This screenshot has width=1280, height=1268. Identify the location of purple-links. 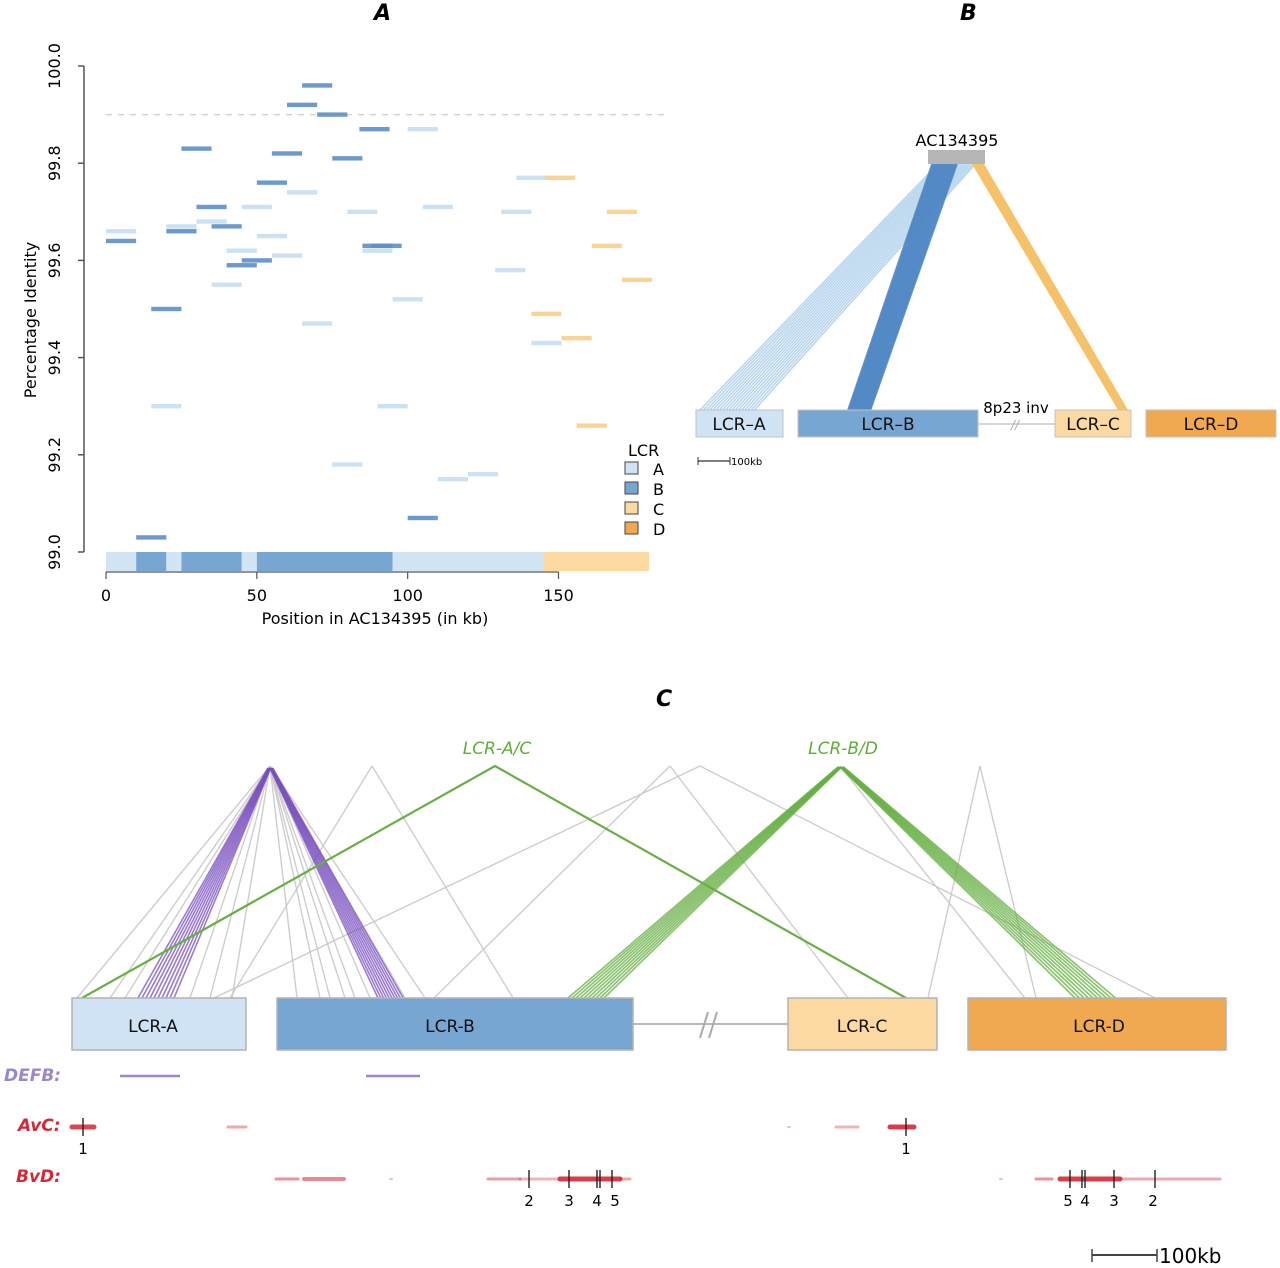
(270, 883).